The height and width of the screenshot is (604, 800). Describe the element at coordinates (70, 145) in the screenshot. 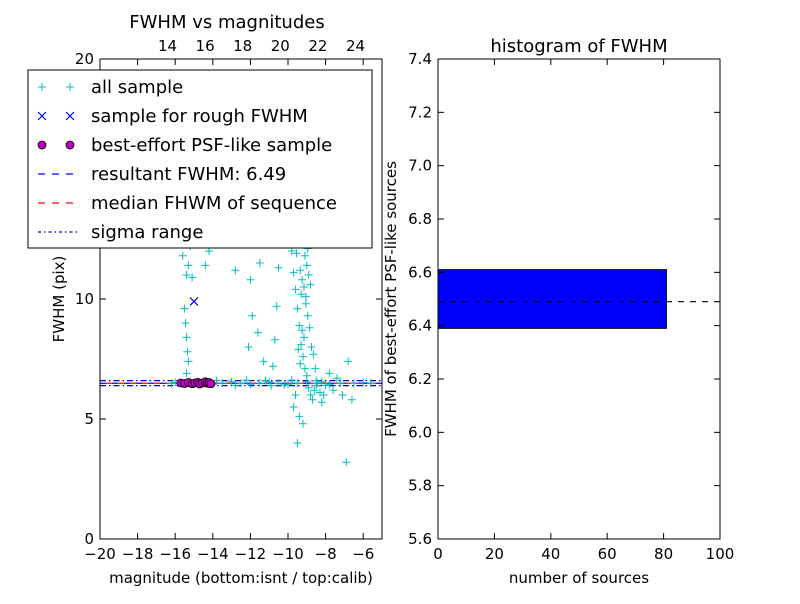

I see `legend-swatch-2-b` at that location.